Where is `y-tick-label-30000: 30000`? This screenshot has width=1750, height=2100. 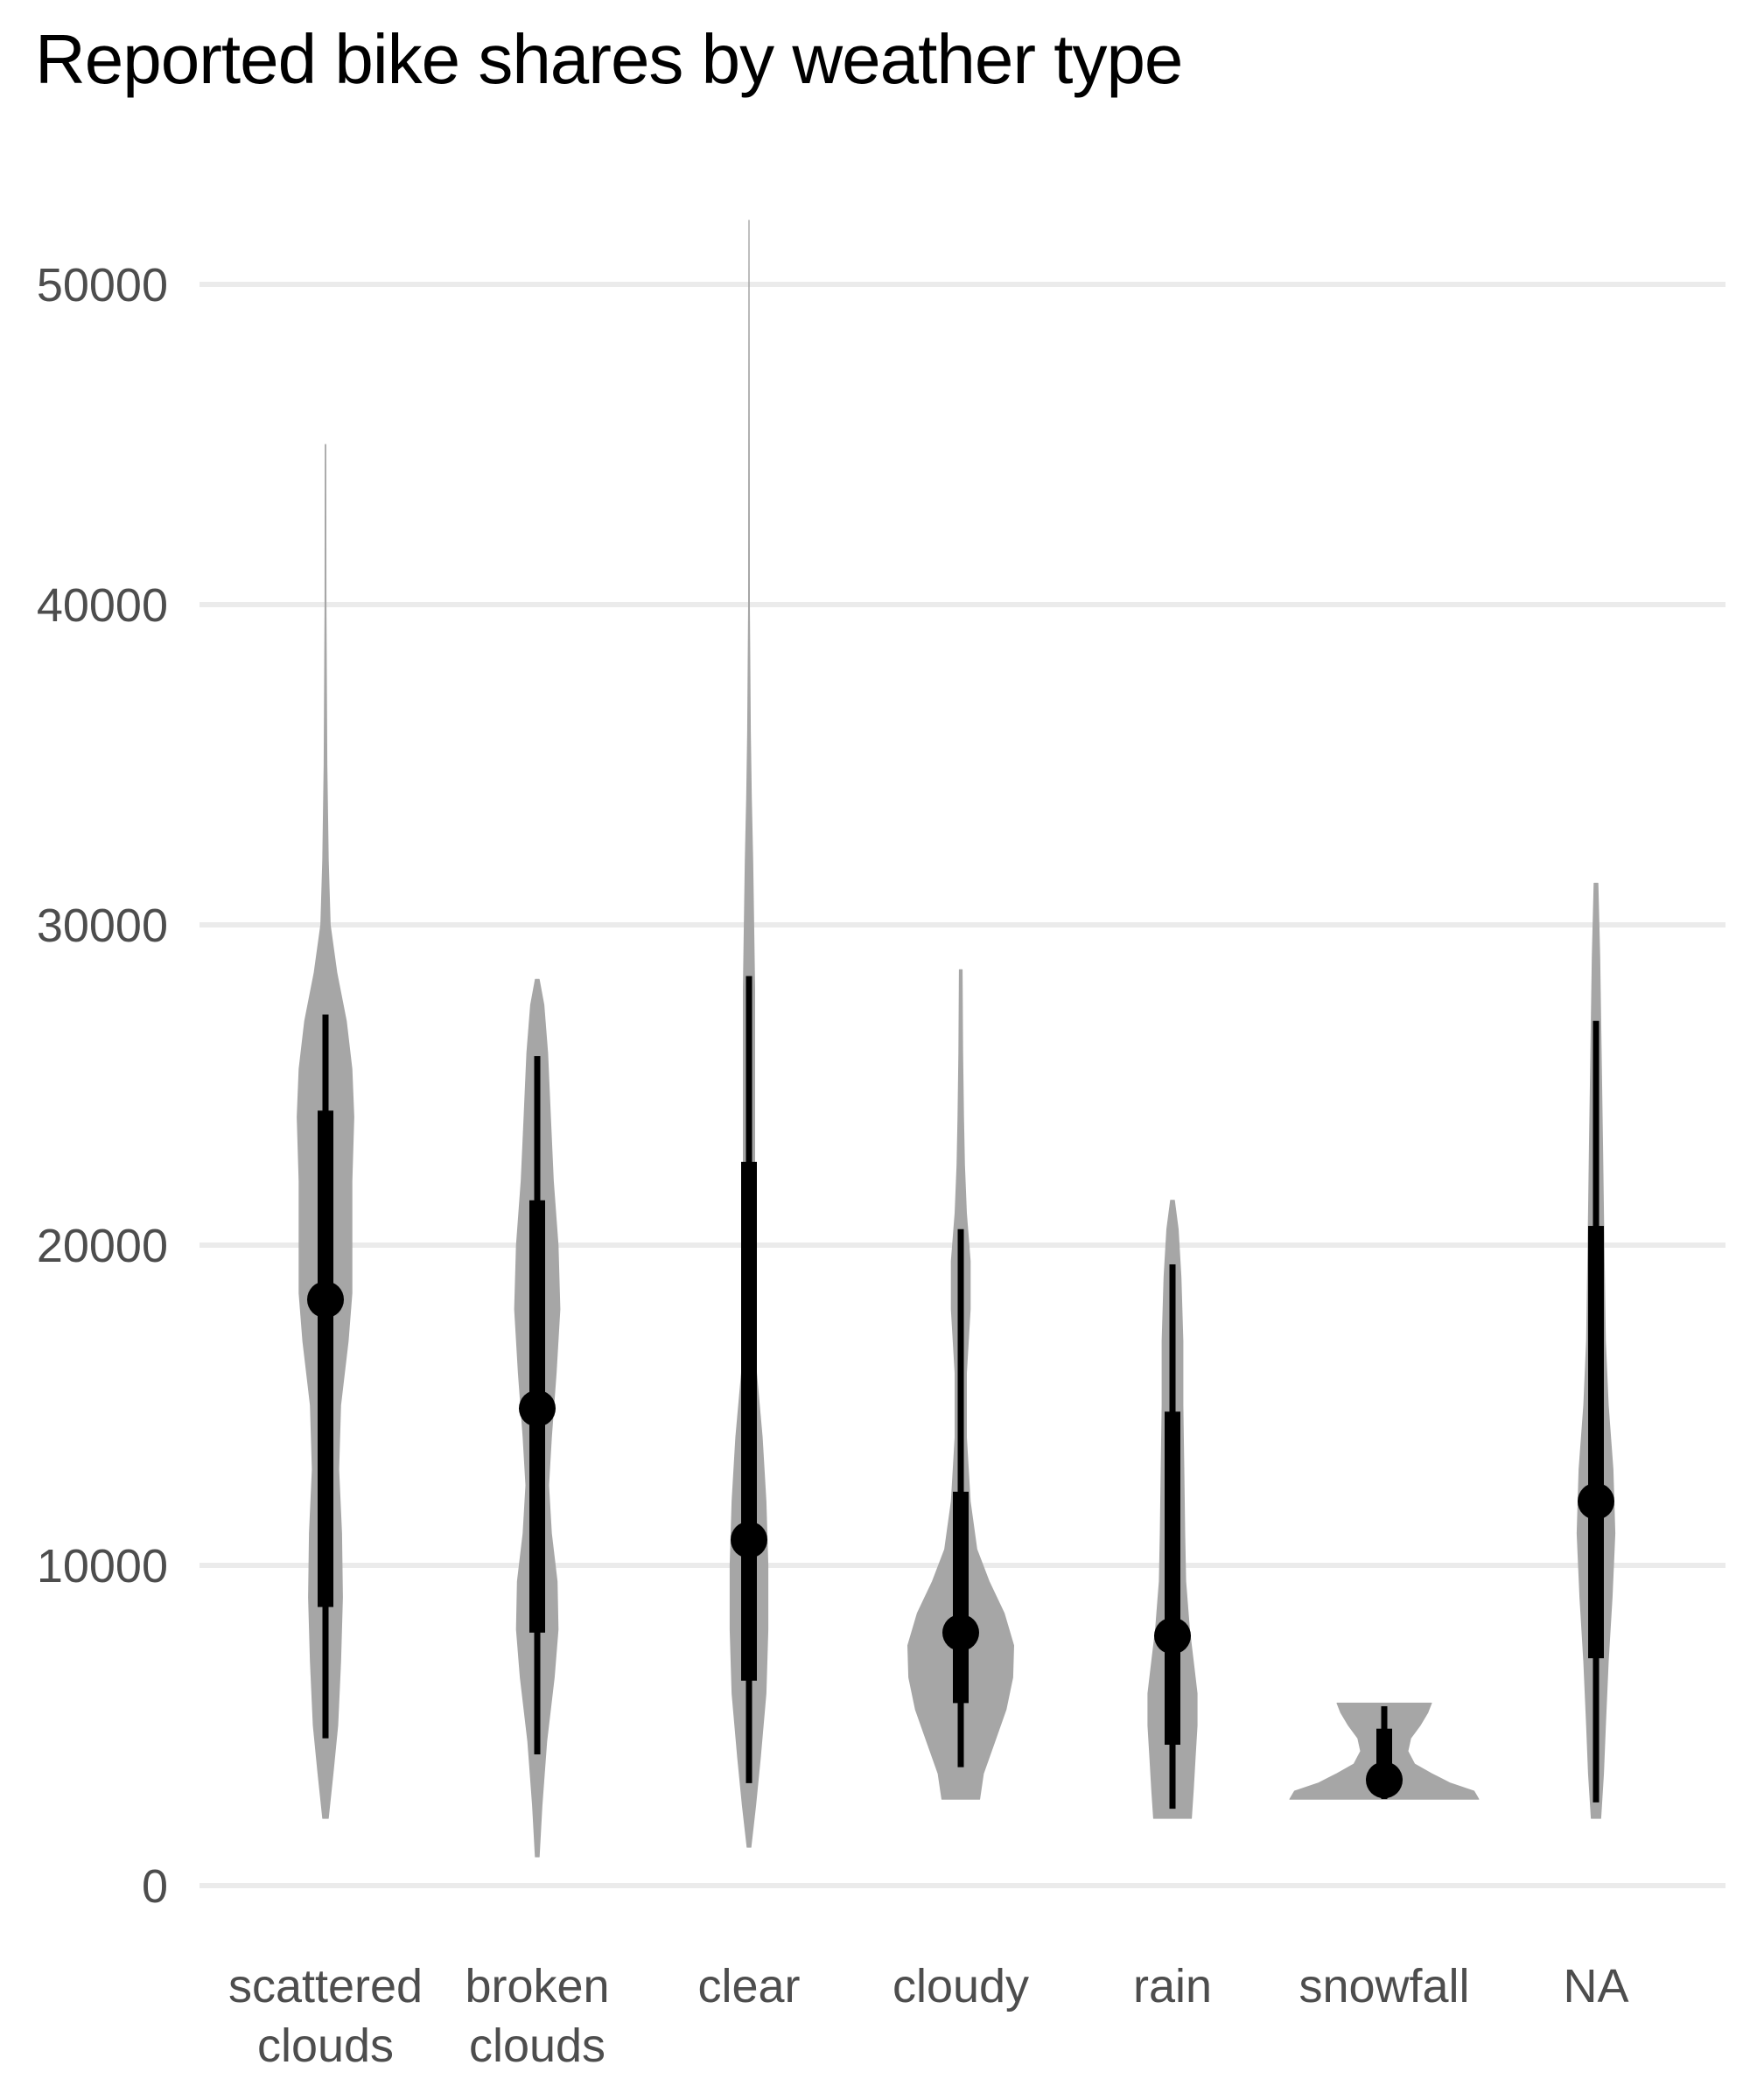
y-tick-label-30000: 30000 is located at coordinates (102, 926).